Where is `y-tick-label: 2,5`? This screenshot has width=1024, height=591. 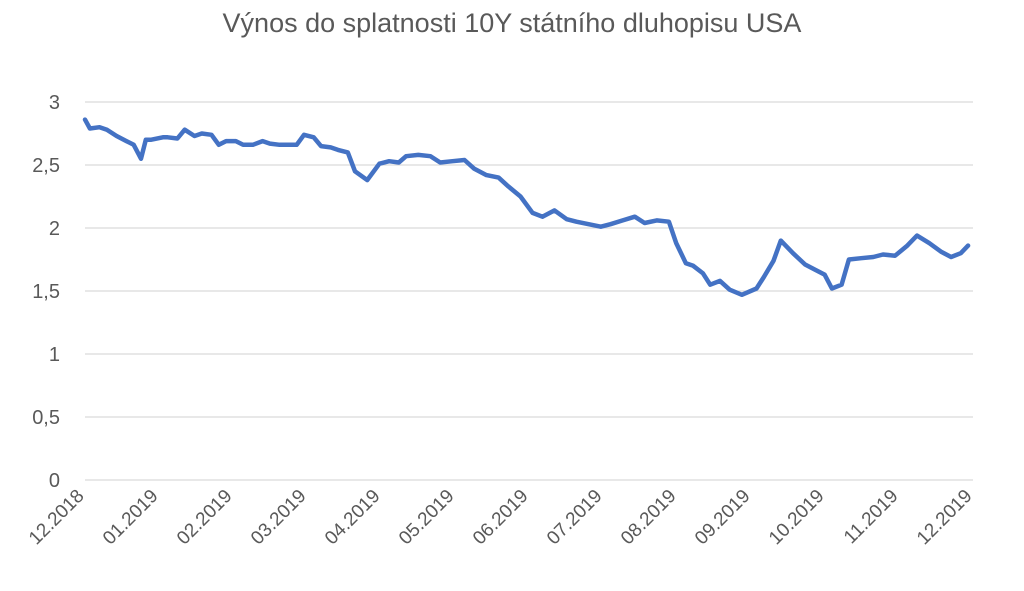
y-tick-label: 2,5 is located at coordinates (46, 166).